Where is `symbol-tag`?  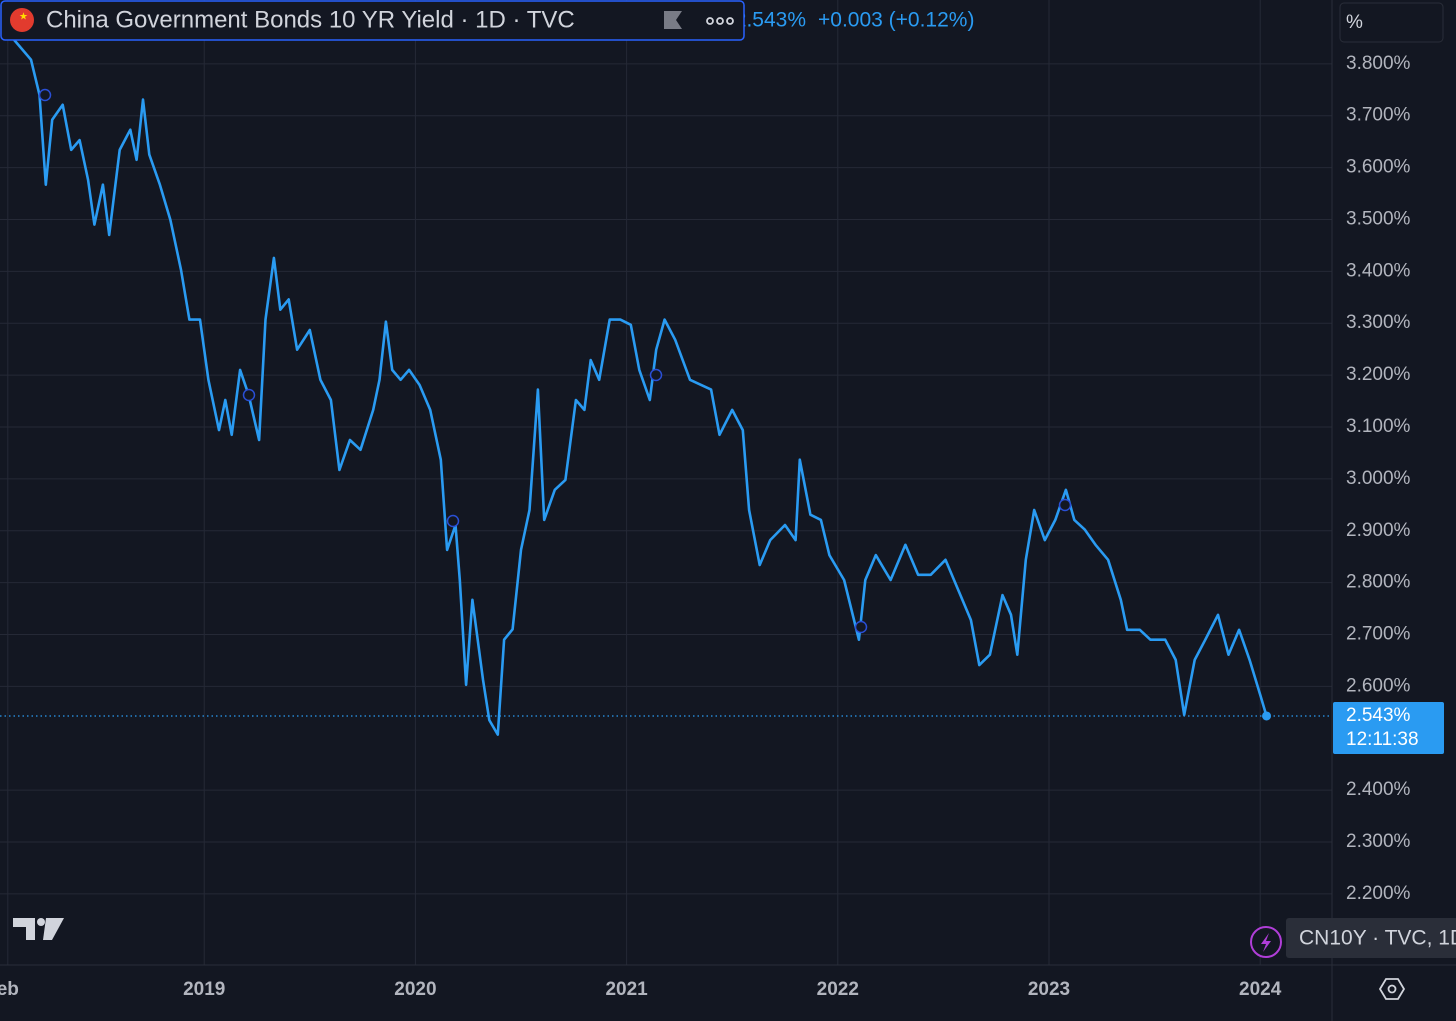 symbol-tag is located at coordinates (1371, 938).